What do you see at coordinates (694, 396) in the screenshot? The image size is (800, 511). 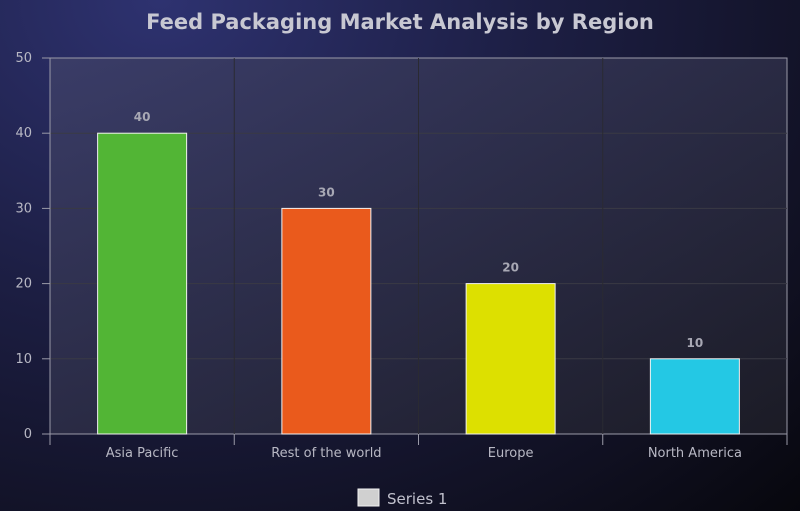 I see `bar-north-america` at bounding box center [694, 396].